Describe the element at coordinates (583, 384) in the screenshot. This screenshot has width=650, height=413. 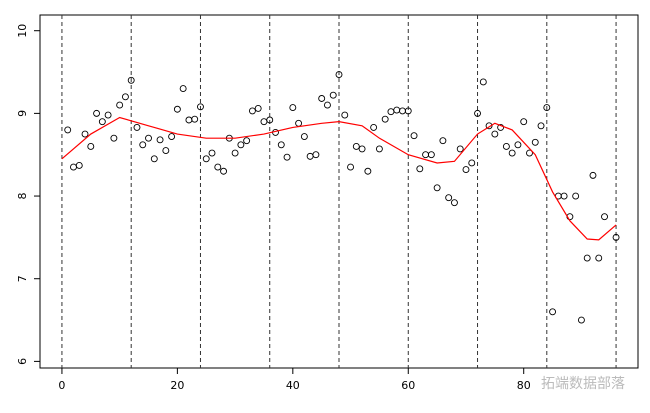
I see `watermark: 拓端数据部落` at that location.